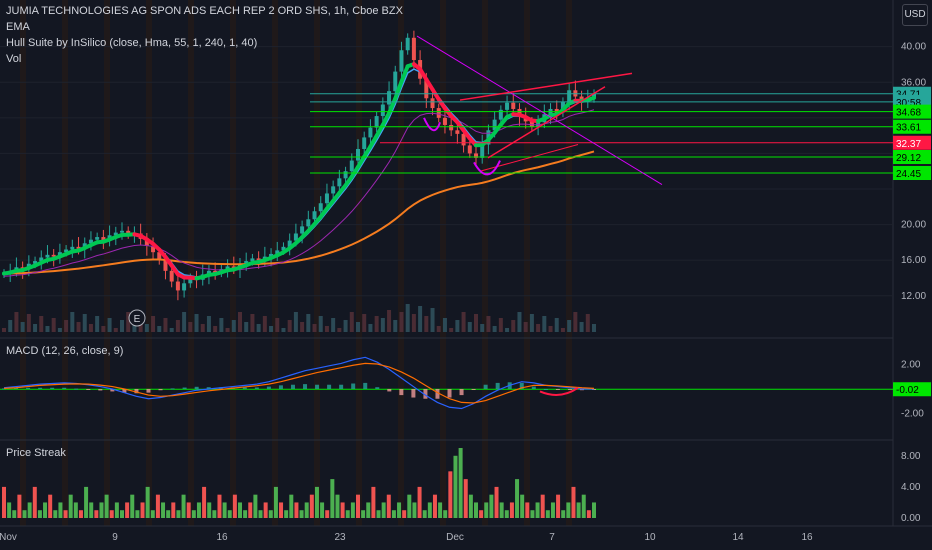 This screenshot has height=550, width=932. I want to click on ema-long-line, so click(299, 212).